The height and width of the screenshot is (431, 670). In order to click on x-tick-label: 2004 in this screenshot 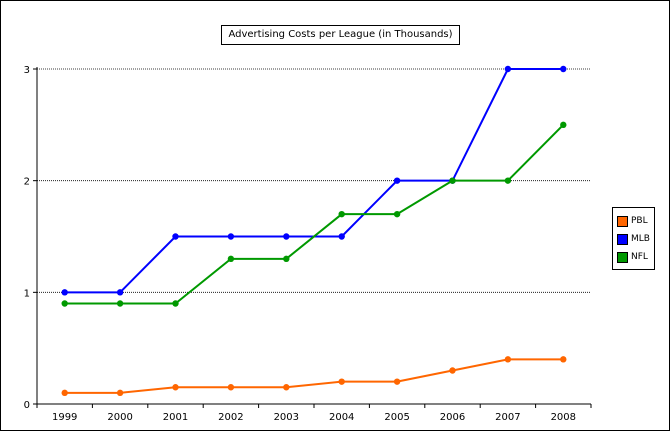, I will do `click(341, 417)`.